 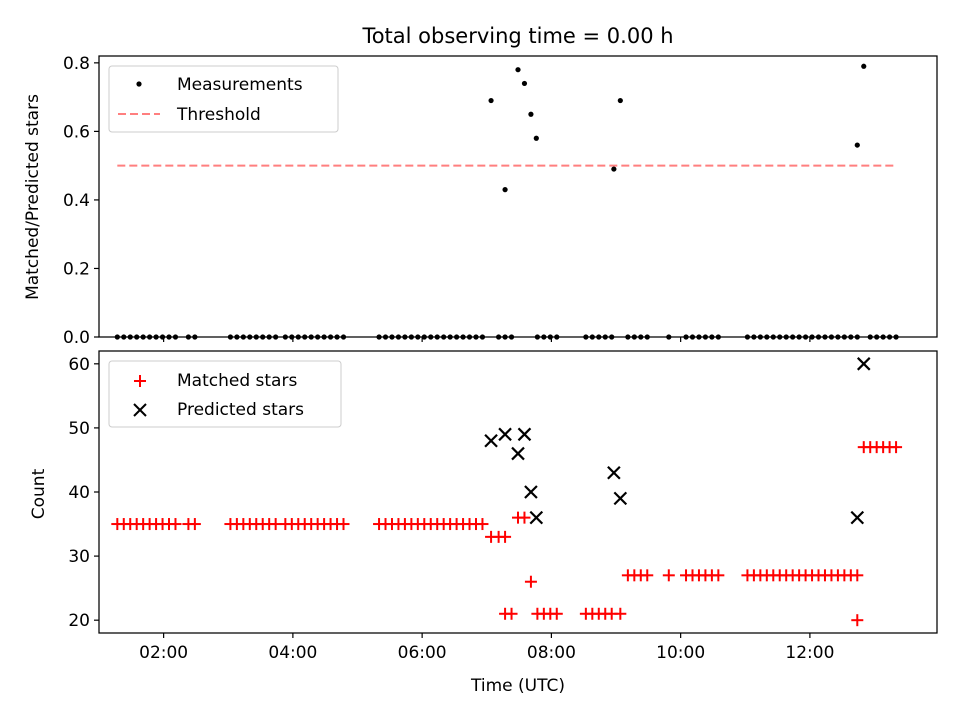 I want to click on bottom-y-axis-label: Count, so click(x=39, y=493).